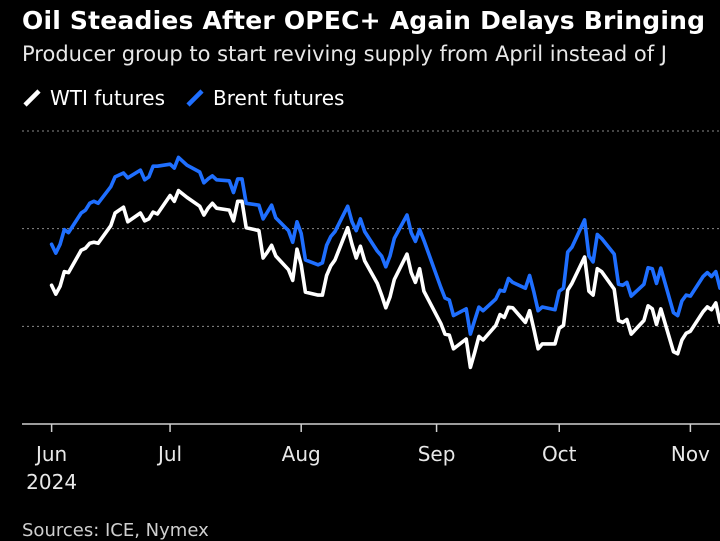 The image size is (720, 541). Describe the element at coordinates (115, 530) in the screenshot. I see `source-note: Sources: ICE, Nymex` at that location.